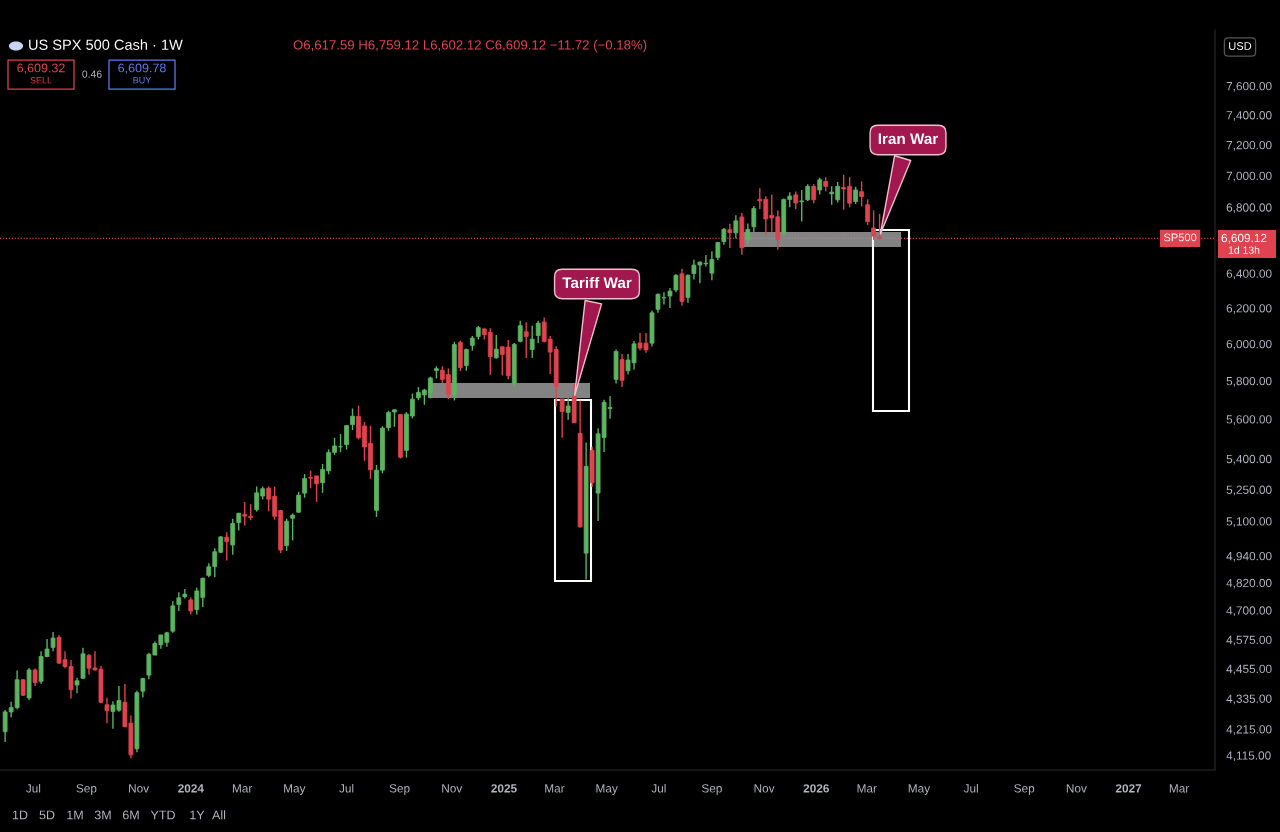 The width and height of the screenshot is (1280, 832). What do you see at coordinates (41, 68) in the screenshot?
I see `annotation: 6,609.32` at bounding box center [41, 68].